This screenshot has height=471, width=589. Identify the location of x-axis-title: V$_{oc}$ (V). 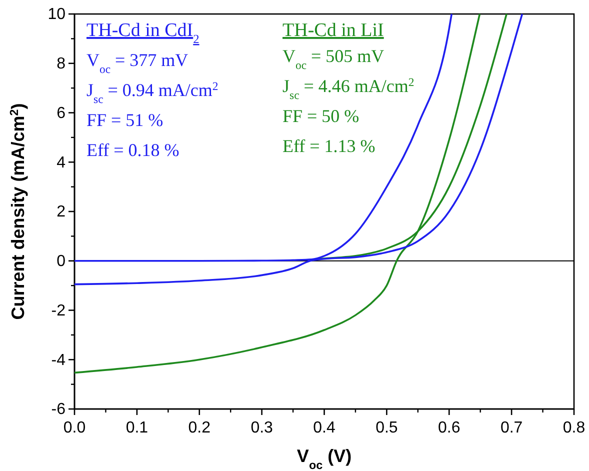
(324, 458).